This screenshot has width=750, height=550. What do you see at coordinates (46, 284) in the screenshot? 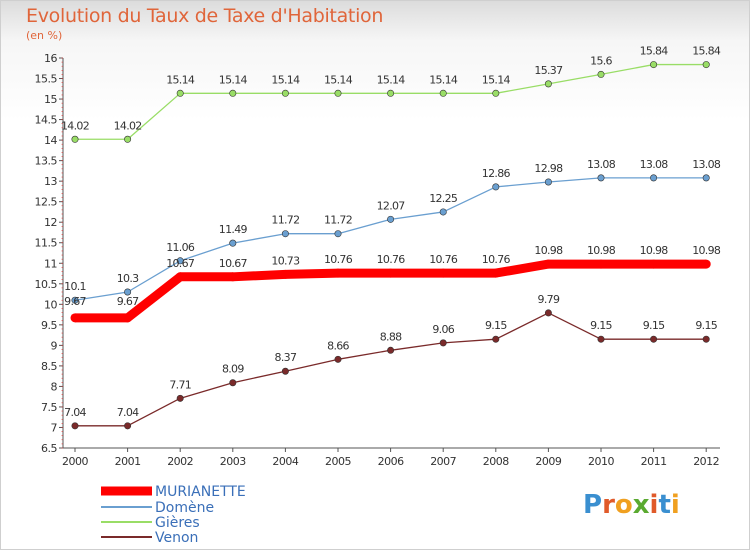
I see `y-tick-label: 10.5` at bounding box center [46, 284].